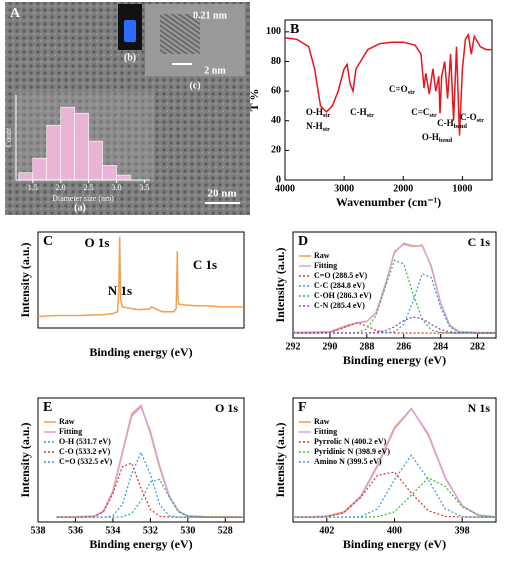 The image size is (509, 579). What do you see at coordinates (358, 112) in the screenshot?
I see `annotation-text: C-H` at bounding box center [358, 112].